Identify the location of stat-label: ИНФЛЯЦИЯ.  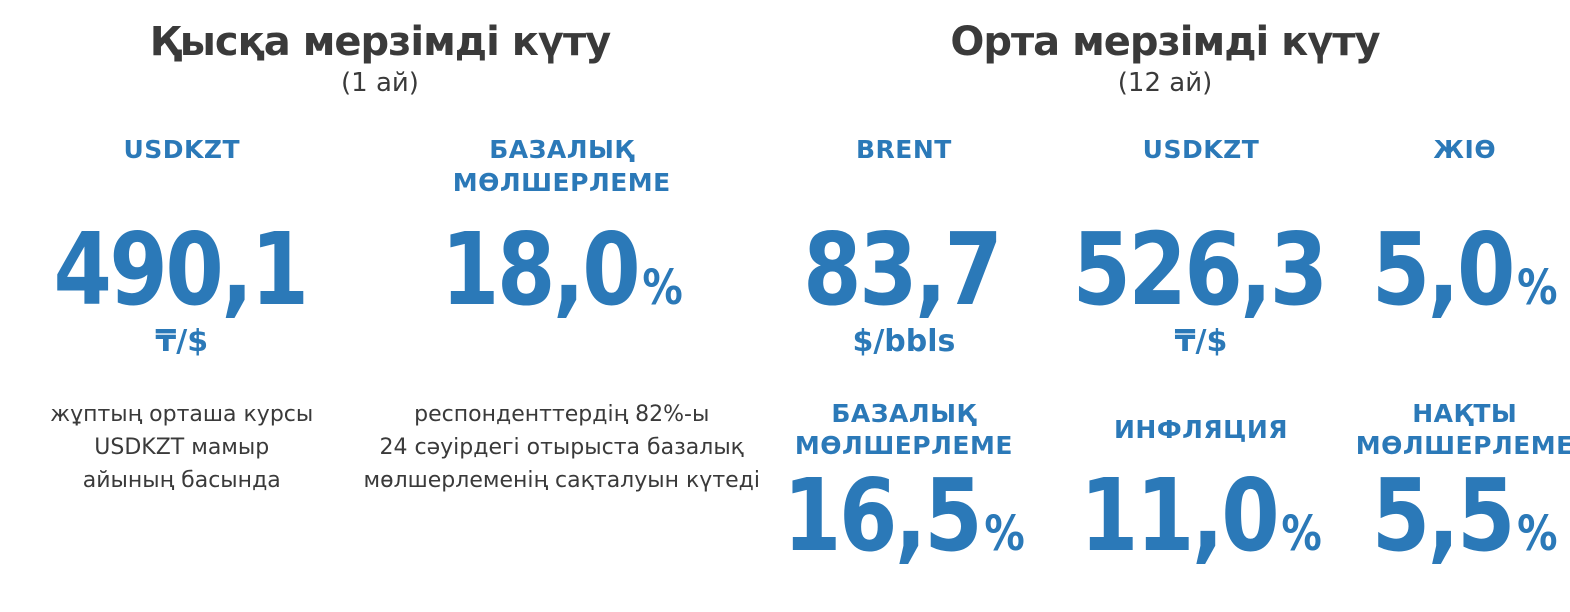
(1200, 429).